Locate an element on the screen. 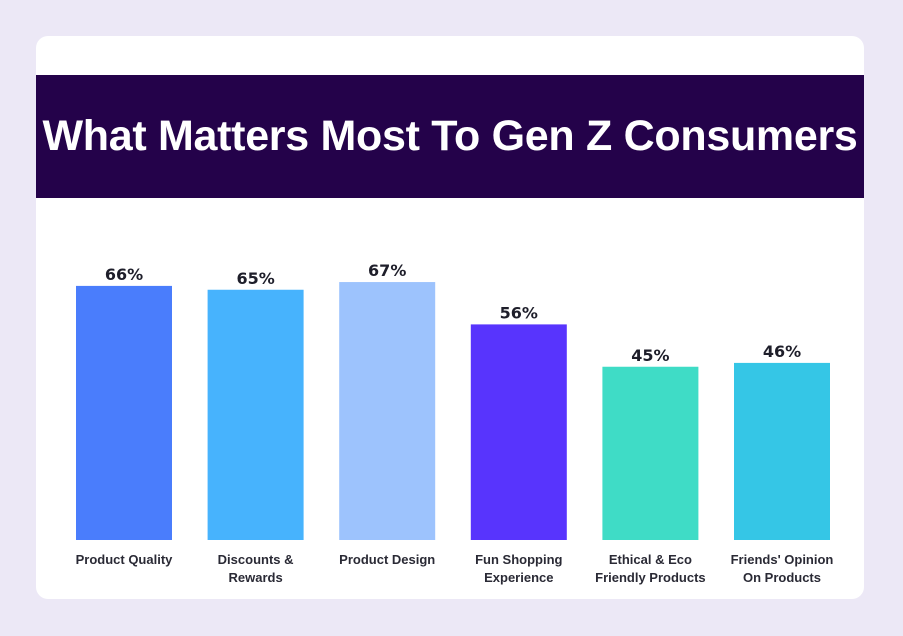 Image resolution: width=903 pixels, height=636 pixels. value-label-1: 65% is located at coordinates (255, 278).